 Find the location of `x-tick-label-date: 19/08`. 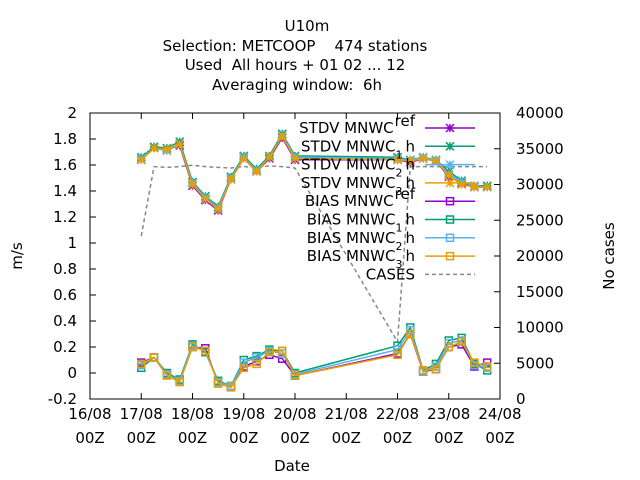

x-tick-label-date: 19/08 is located at coordinates (243, 414).